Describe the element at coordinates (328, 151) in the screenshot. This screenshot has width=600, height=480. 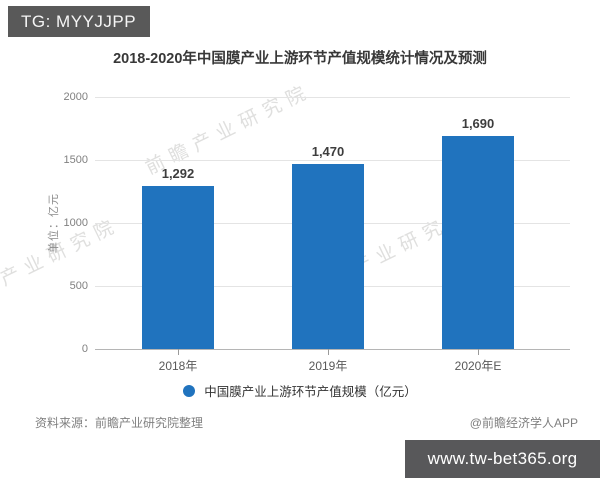
I see `bar-value-label: 1,470` at that location.